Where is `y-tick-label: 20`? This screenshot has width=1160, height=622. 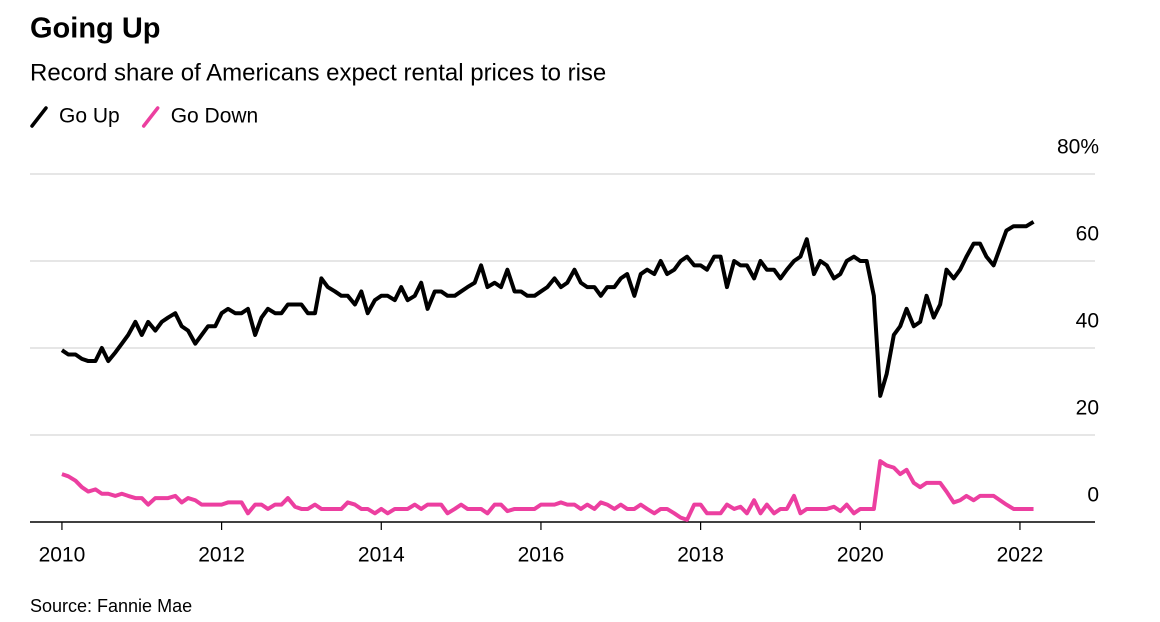
y-tick-label: 20 is located at coordinates (1087, 408).